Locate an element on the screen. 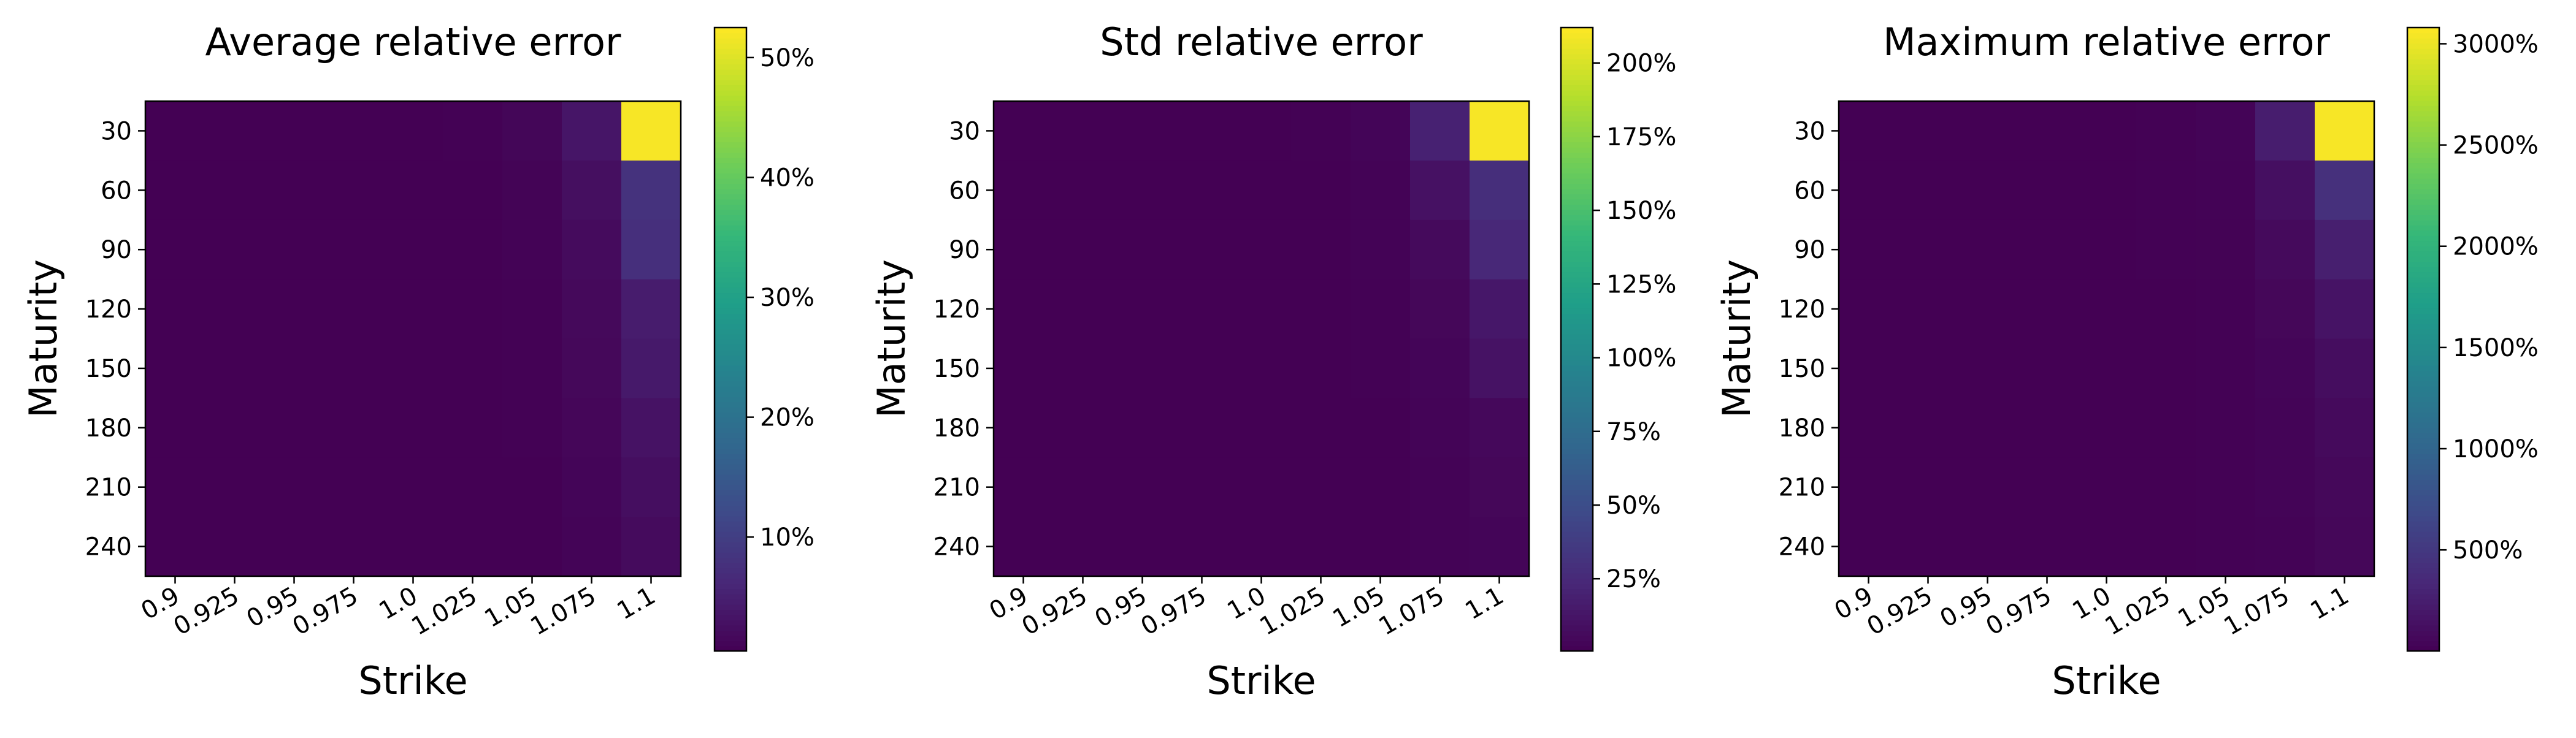 The image size is (2576, 738). colorbar-frame is located at coordinates (2423, 339).